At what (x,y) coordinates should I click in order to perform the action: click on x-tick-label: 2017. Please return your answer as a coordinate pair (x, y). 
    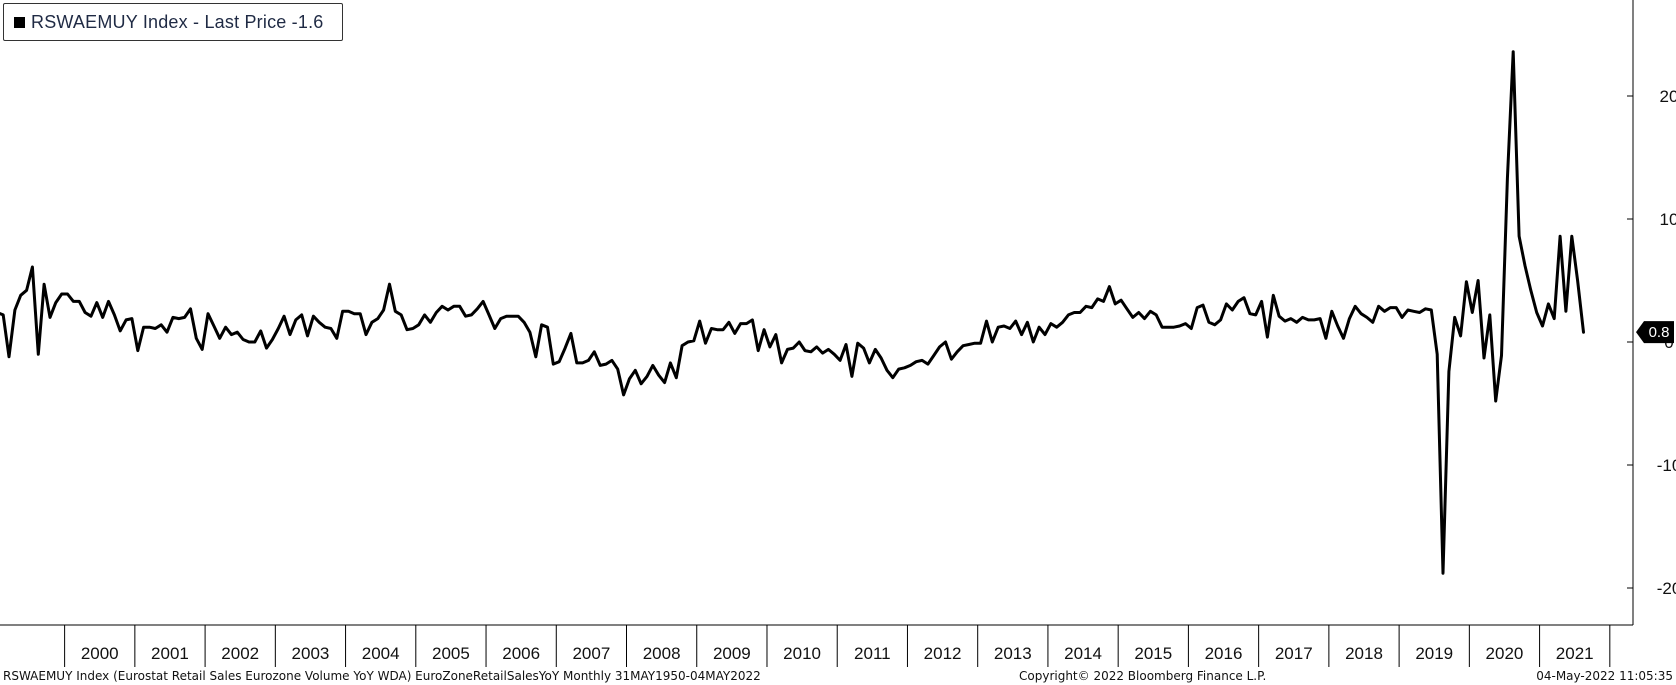
    Looking at the image, I should click on (1294, 653).